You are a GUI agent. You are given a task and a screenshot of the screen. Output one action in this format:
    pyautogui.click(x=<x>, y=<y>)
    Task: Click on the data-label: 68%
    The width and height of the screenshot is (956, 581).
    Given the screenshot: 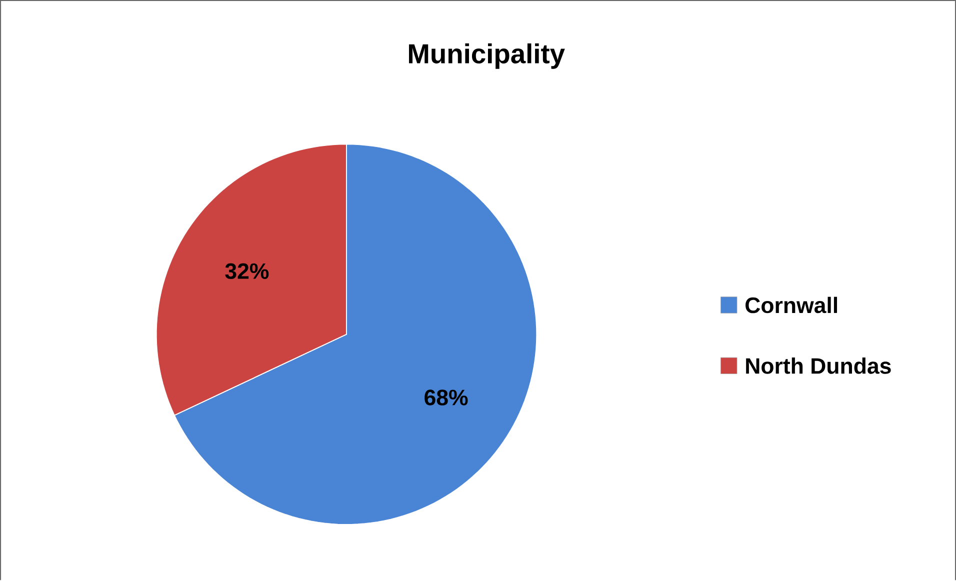 What is the action you would take?
    pyautogui.click(x=446, y=398)
    